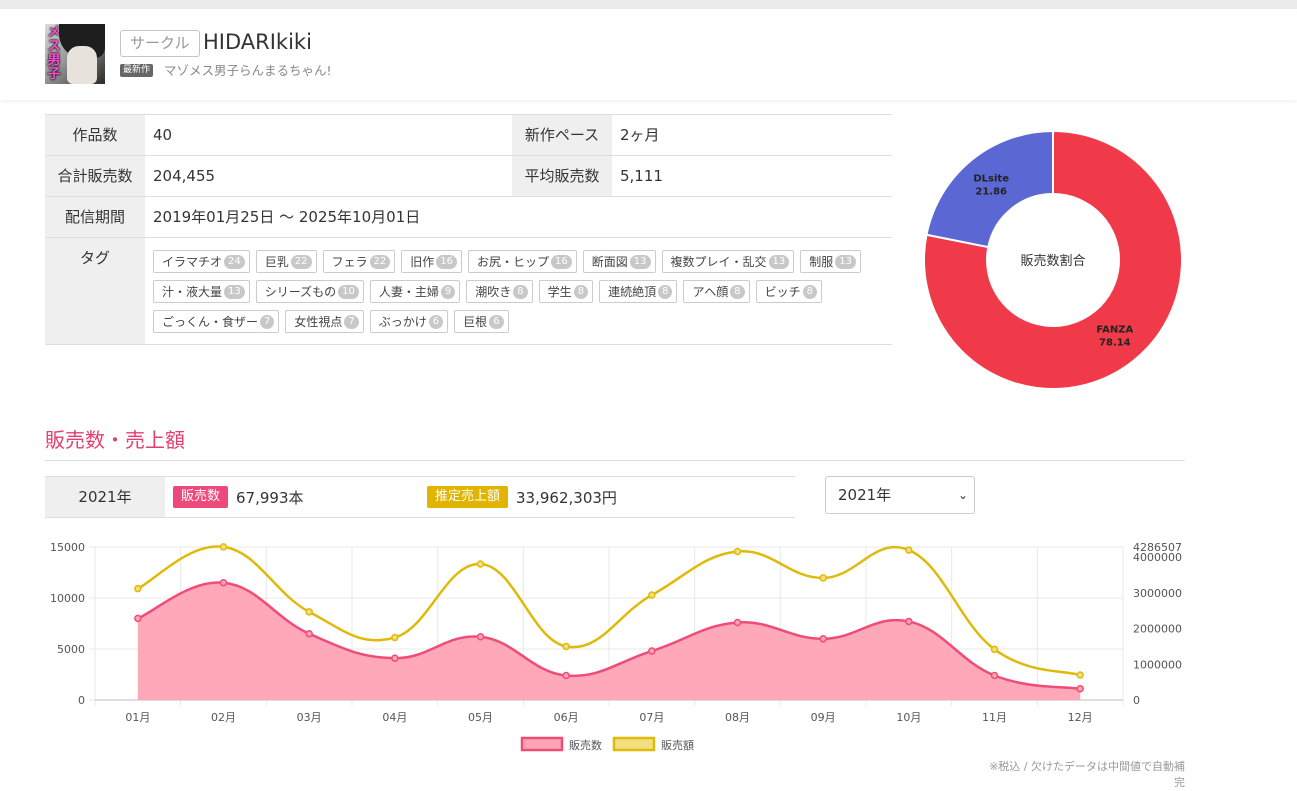  Describe the element at coordinates (648, 54) in the screenshot. I see `circle-header: メス男子 サークル HIDARIkiki 最新作 マゾメス男子らんまるちゃん!` at that location.